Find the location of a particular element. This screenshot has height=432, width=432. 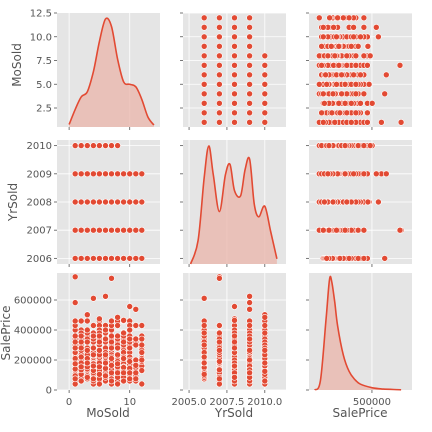

y-tick-label-mosold: 7.5 is located at coordinates (44, 61).